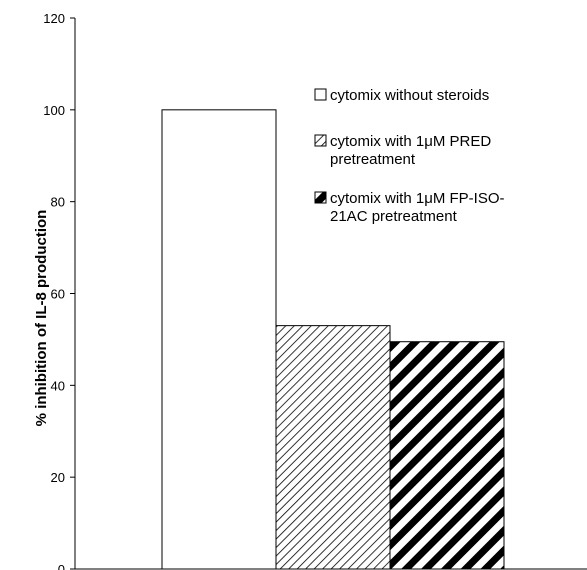  What do you see at coordinates (417, 198) in the screenshot?
I see `legend-label-3: cytomix with 1μM FP-ISO-` at bounding box center [417, 198].